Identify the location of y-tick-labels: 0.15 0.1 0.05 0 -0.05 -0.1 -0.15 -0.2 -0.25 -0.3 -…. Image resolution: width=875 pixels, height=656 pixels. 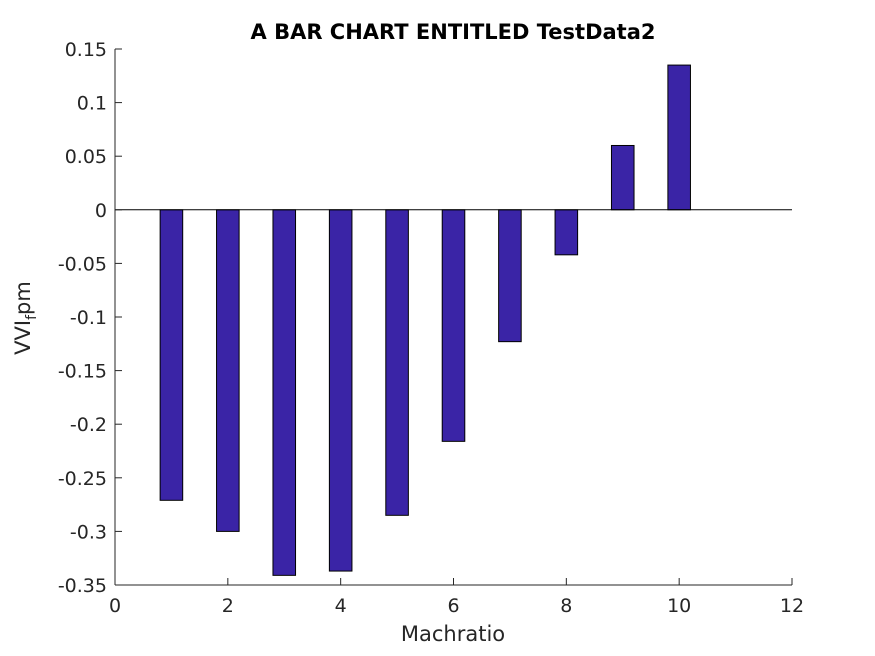
(82, 318).